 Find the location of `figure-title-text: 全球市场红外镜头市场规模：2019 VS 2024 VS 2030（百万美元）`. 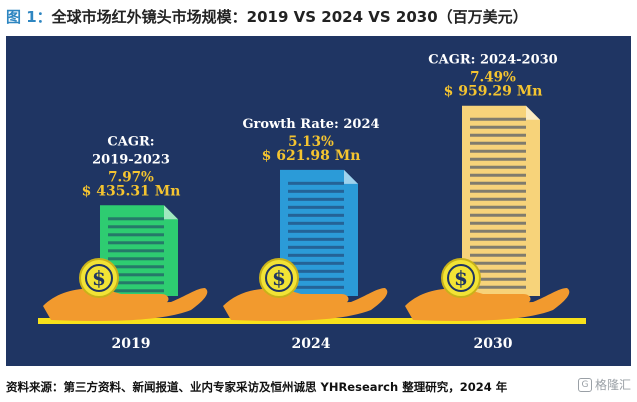

figure-title-text: 全球市场红外镜头市场规模：2019 VS 2024 VS 2030（百万美元） is located at coordinates (289, 17).